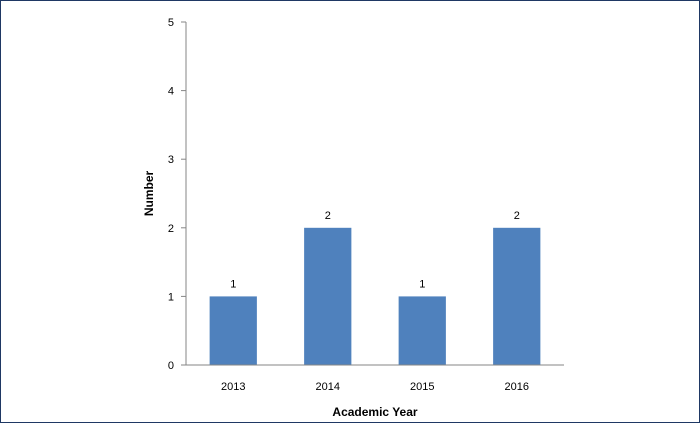 The image size is (700, 423). Describe the element at coordinates (375, 412) in the screenshot. I see `x-axis-title: Academic Year` at that location.